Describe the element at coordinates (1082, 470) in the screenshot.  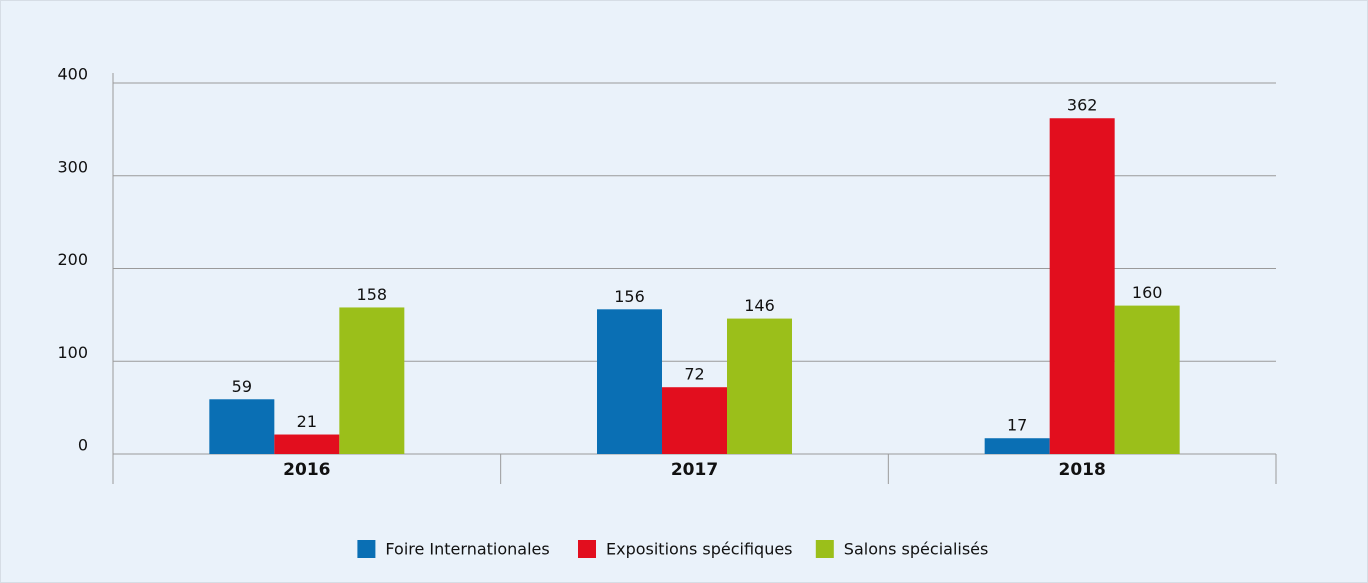
I see `x-tick-label: 2018` at that location.